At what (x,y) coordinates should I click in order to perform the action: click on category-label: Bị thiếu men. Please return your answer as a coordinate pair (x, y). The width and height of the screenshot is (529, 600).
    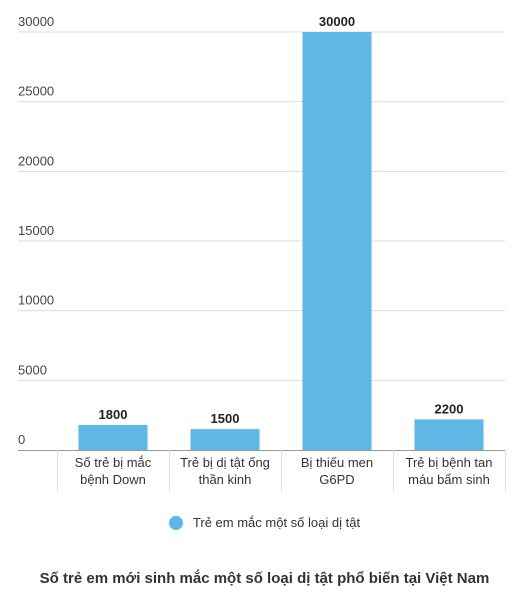
    Looking at the image, I should click on (337, 462).